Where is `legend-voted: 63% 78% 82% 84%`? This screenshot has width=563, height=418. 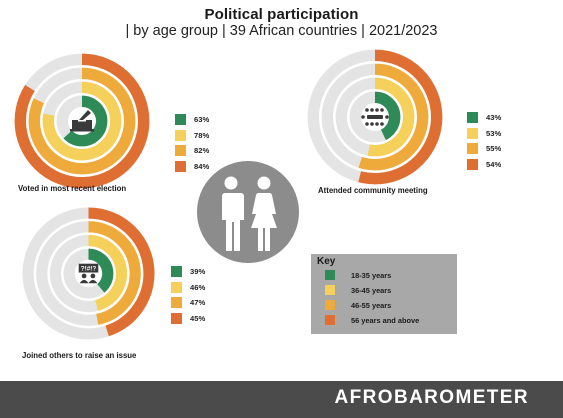 legend-voted: 63% 78% 82% 84% is located at coordinates (192, 143).